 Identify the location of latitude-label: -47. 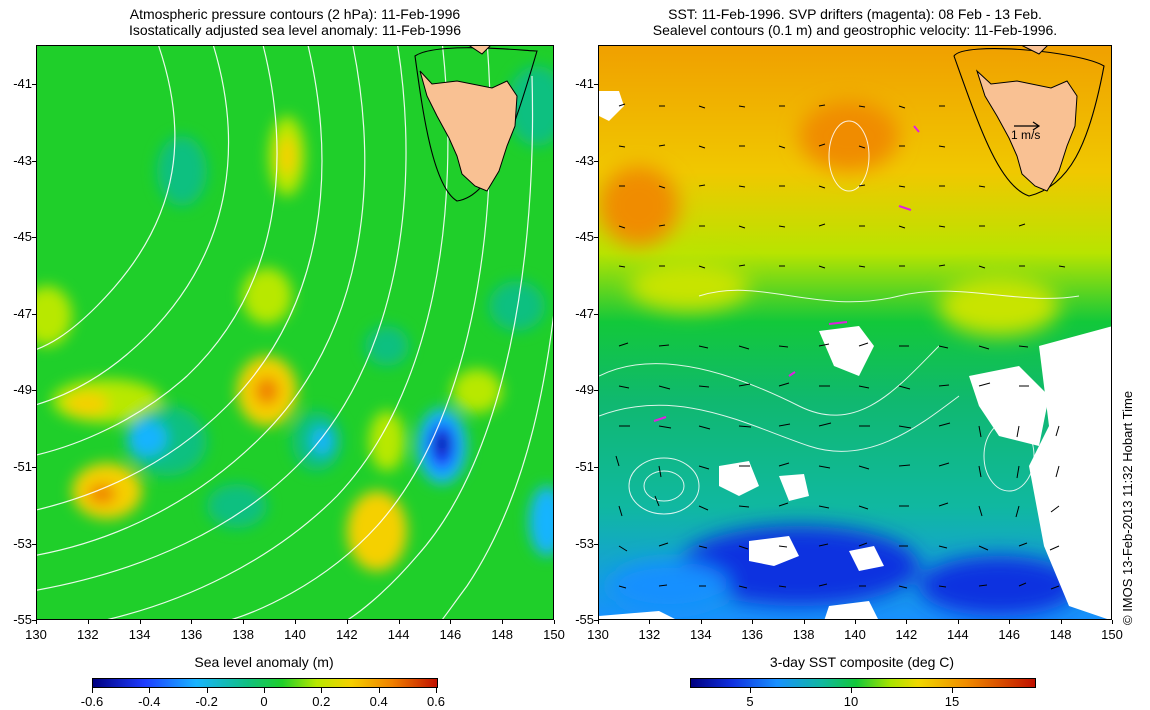
(22, 313).